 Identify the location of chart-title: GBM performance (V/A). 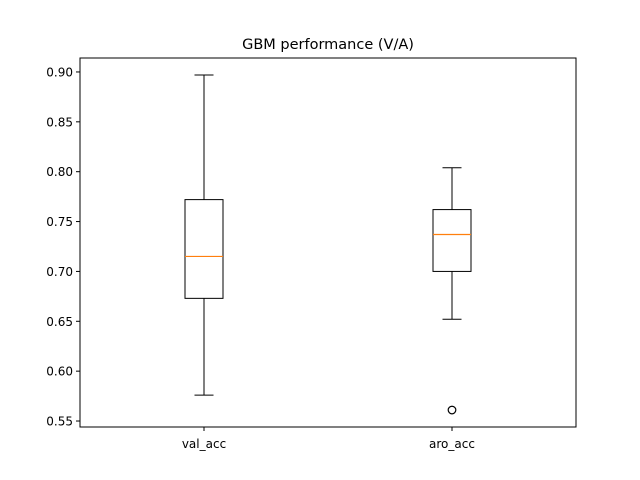
(328, 45).